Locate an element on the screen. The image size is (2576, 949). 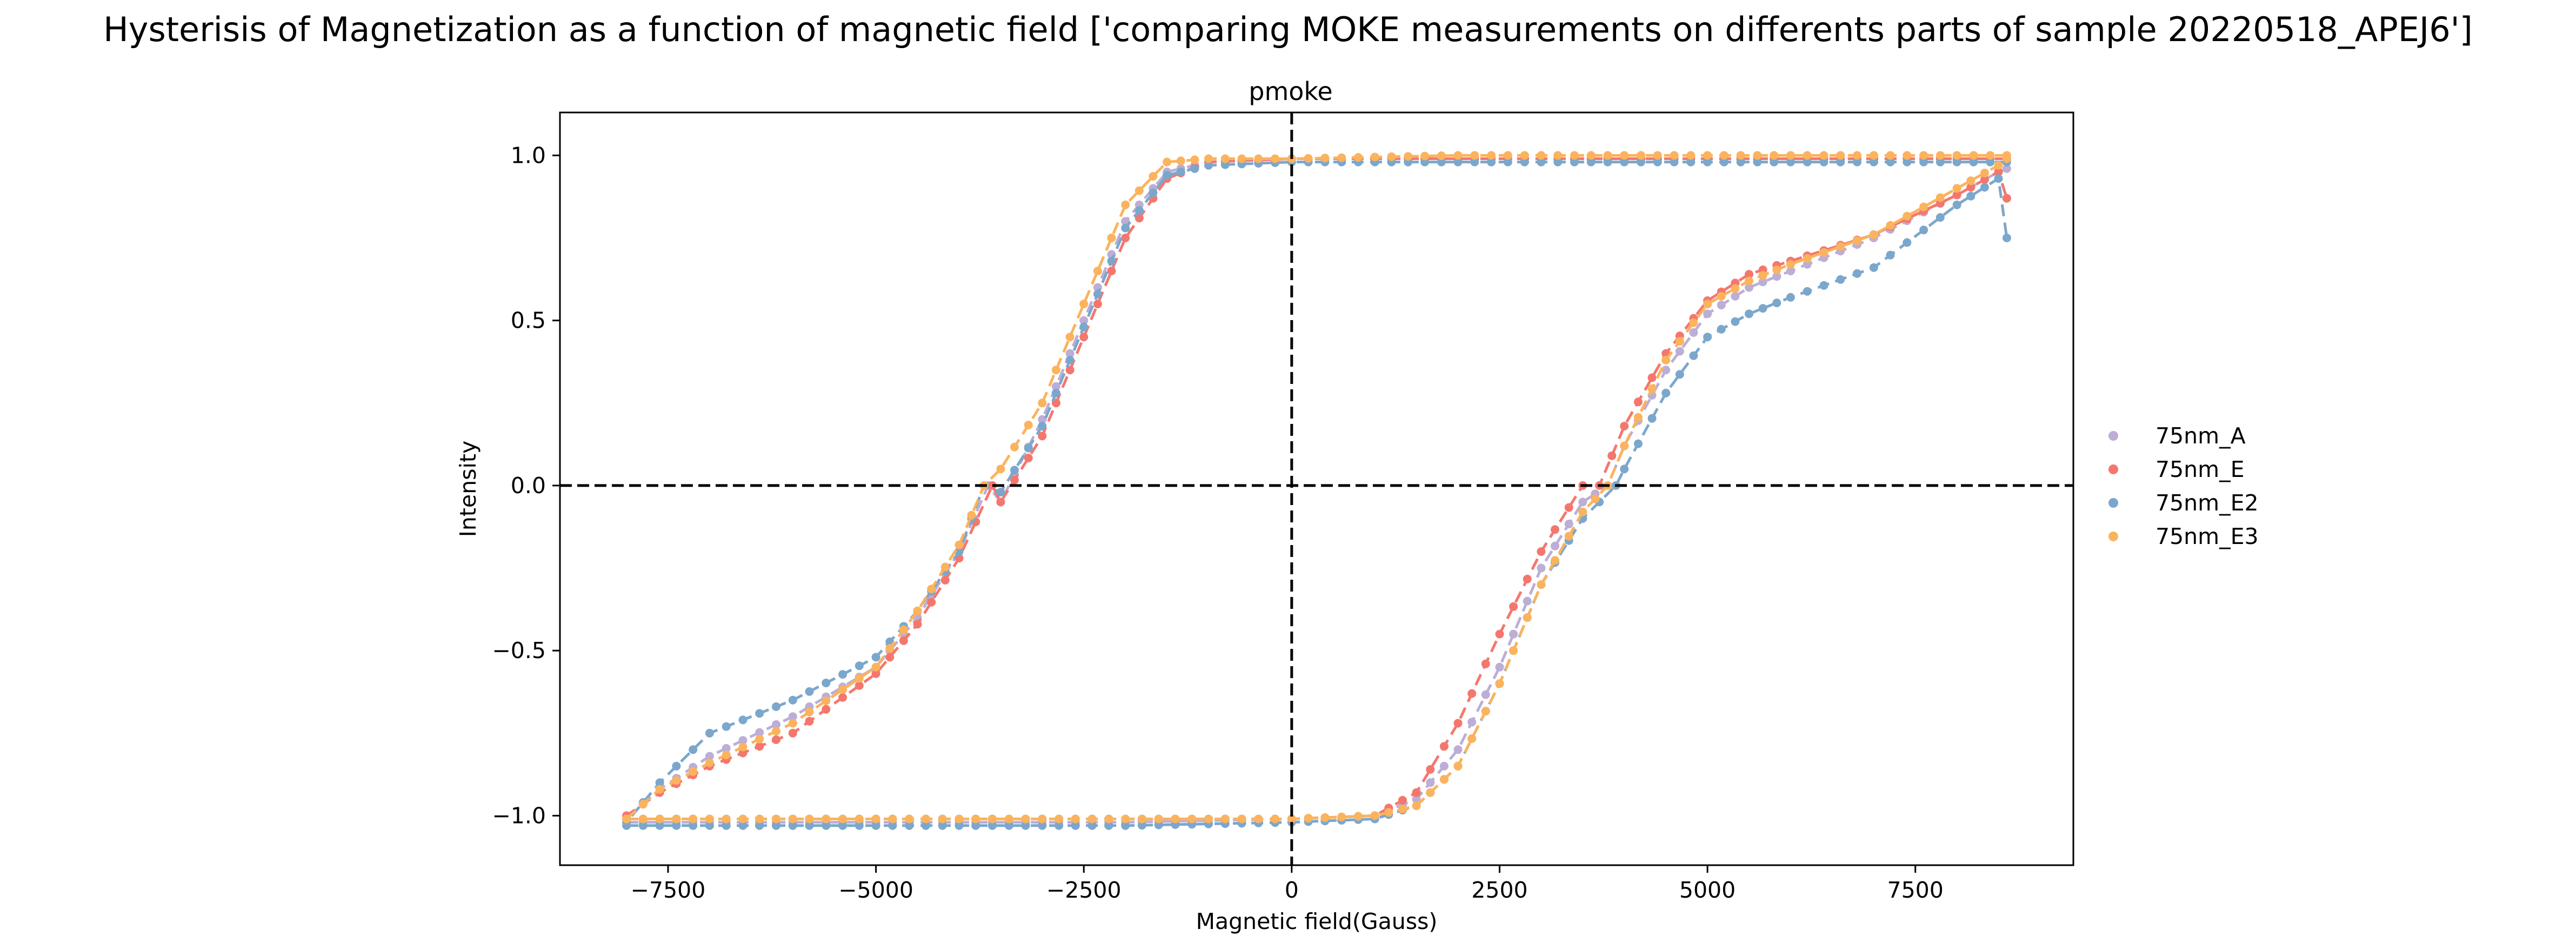
legend-label: 75nm_E2 is located at coordinates (2207, 503).